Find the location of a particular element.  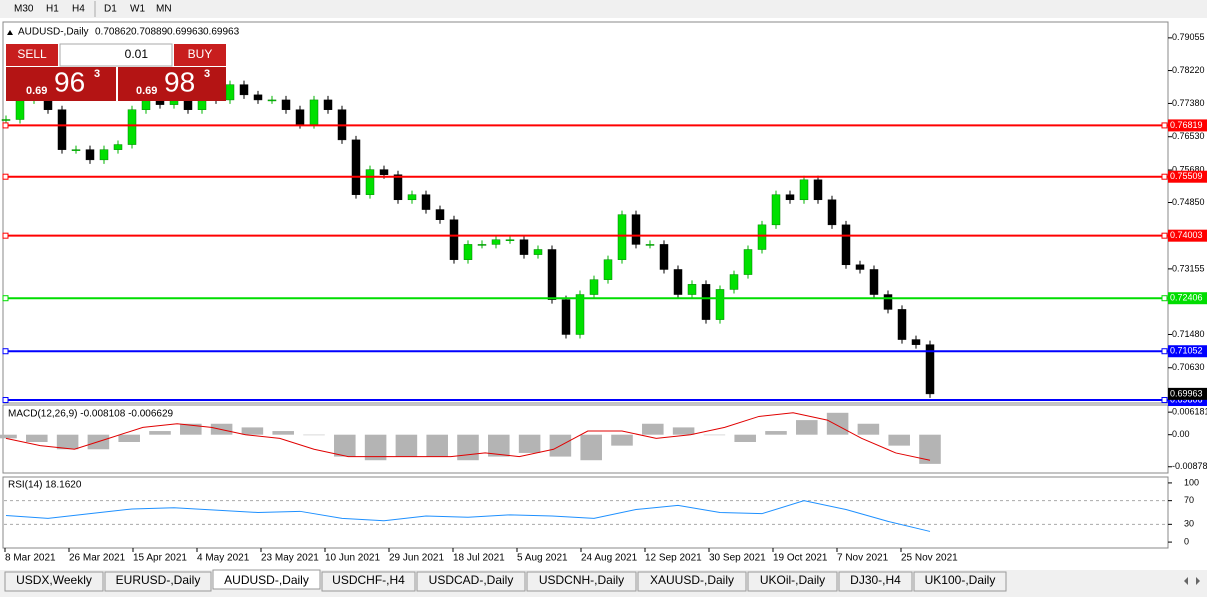

timeframe-button: D1 is located at coordinates (110, 9).